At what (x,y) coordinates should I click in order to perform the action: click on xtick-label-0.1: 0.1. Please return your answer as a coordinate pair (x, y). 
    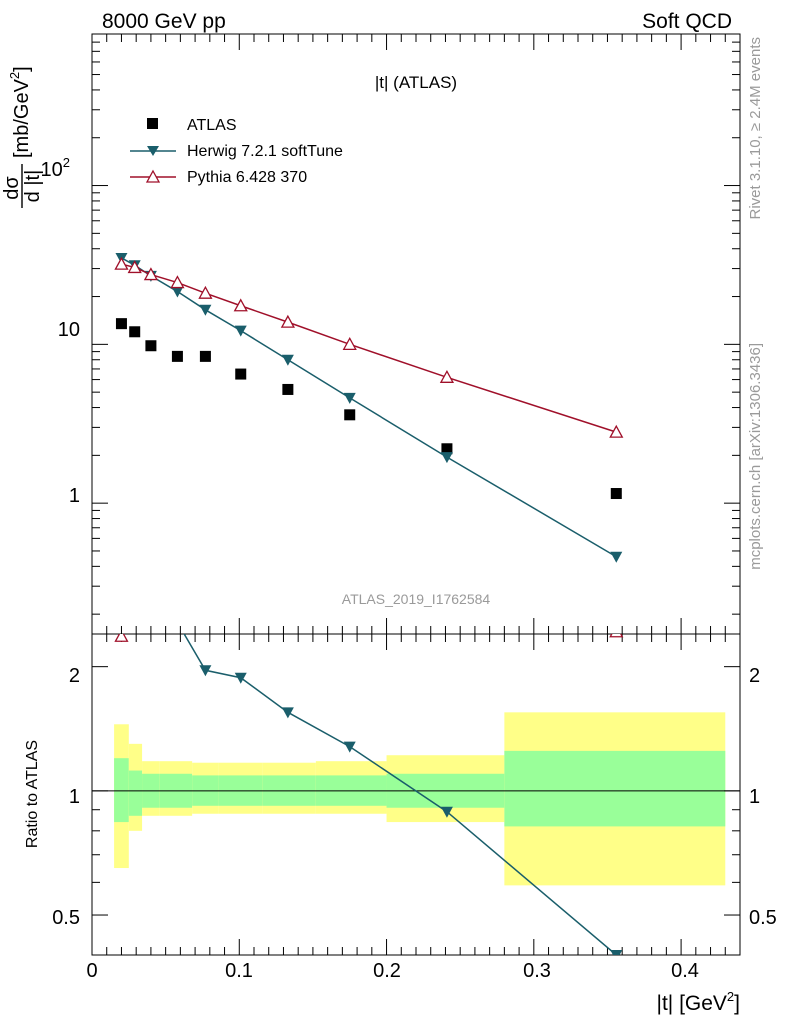
    Looking at the image, I should click on (239, 971).